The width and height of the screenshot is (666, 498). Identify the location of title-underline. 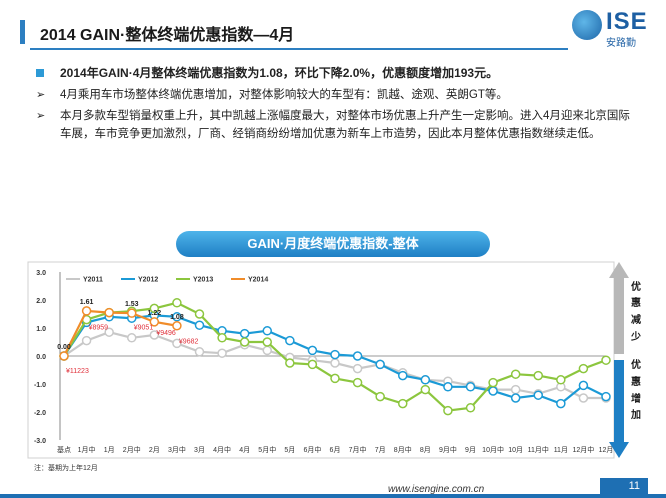
(299, 49).